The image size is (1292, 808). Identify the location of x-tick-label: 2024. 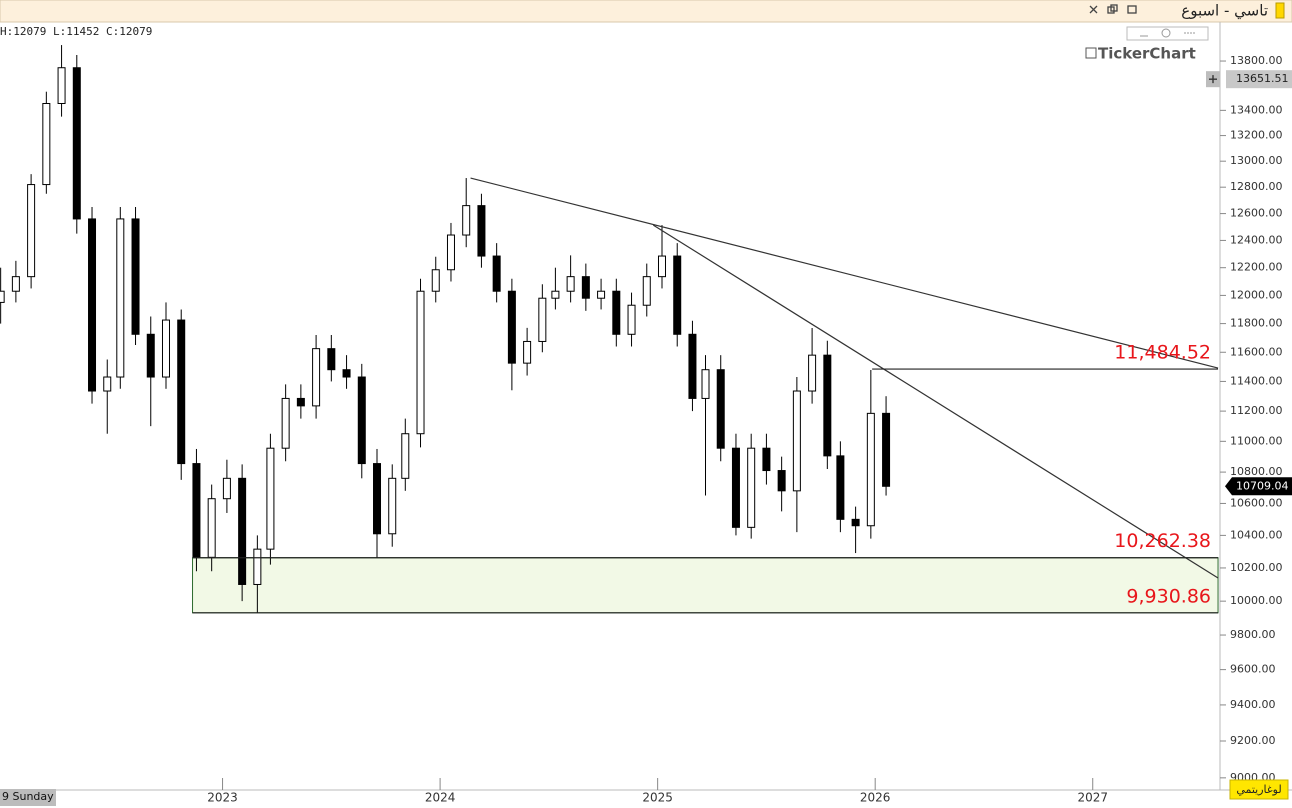
(440, 798).